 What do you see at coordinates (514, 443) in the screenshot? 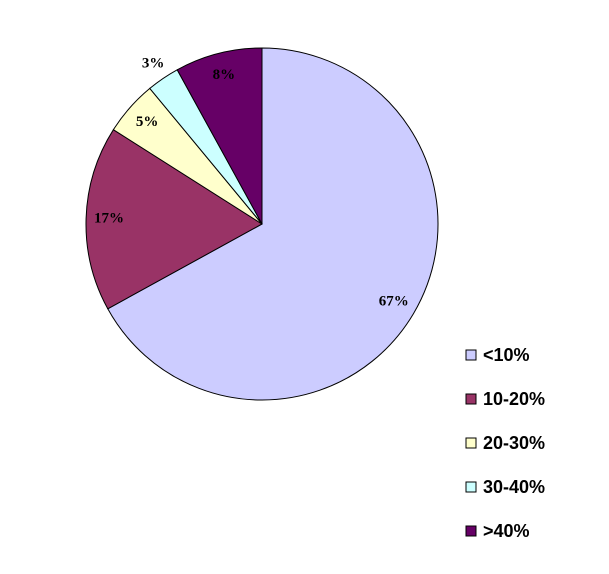
I see `legend-label: 20-30%` at bounding box center [514, 443].